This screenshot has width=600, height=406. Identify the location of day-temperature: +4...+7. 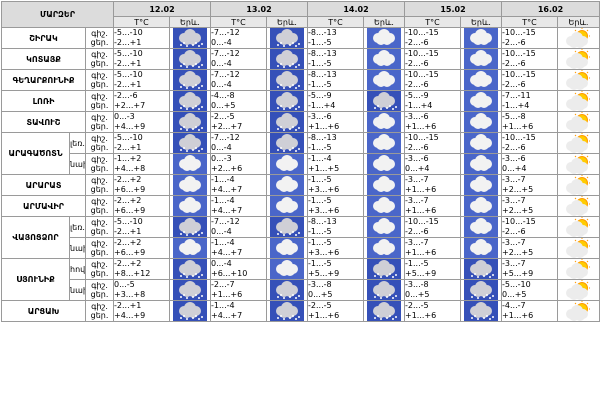
(227, 210).